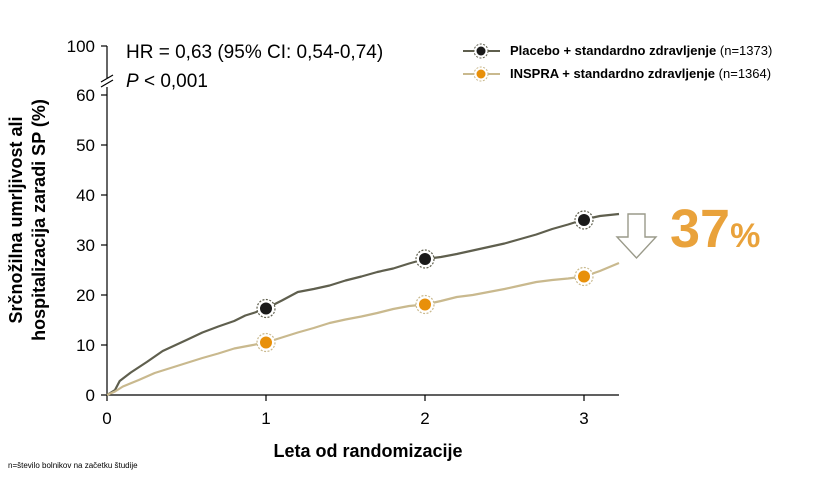  Describe the element at coordinates (39, 220) in the screenshot. I see `y-axis-label-line-2: hospitalizacija zaradi SP (%)` at that location.